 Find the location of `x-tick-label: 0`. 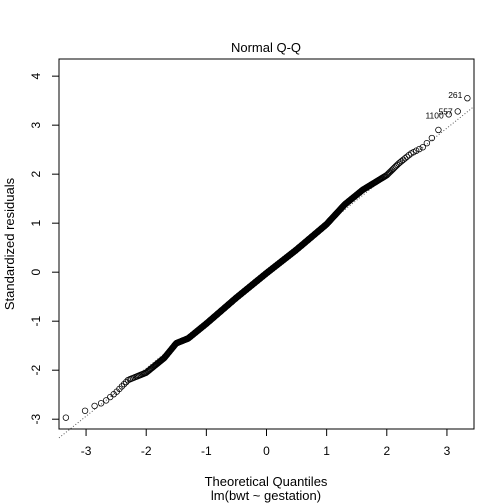

x-tick-label: 0 is located at coordinates (266, 451).